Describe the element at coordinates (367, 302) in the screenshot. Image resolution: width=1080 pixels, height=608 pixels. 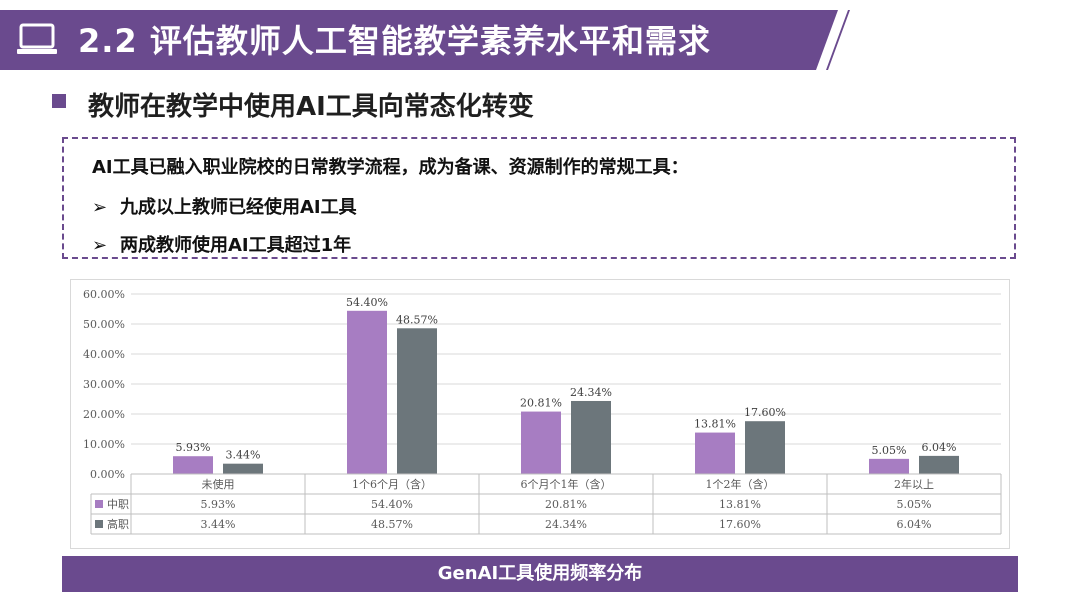
I see `data-label: 54.40%` at that location.